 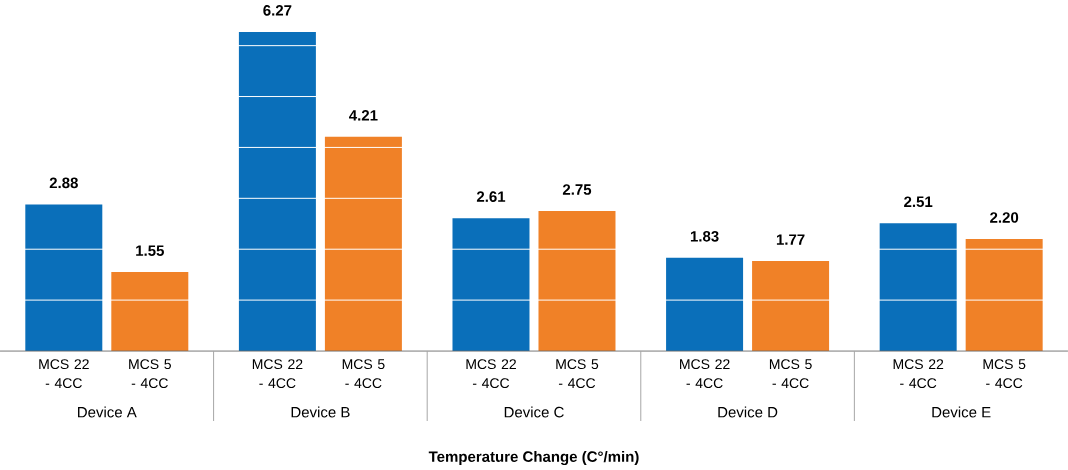 What do you see at coordinates (1004, 217) in the screenshot?
I see `data-label: 2.20` at bounding box center [1004, 217].